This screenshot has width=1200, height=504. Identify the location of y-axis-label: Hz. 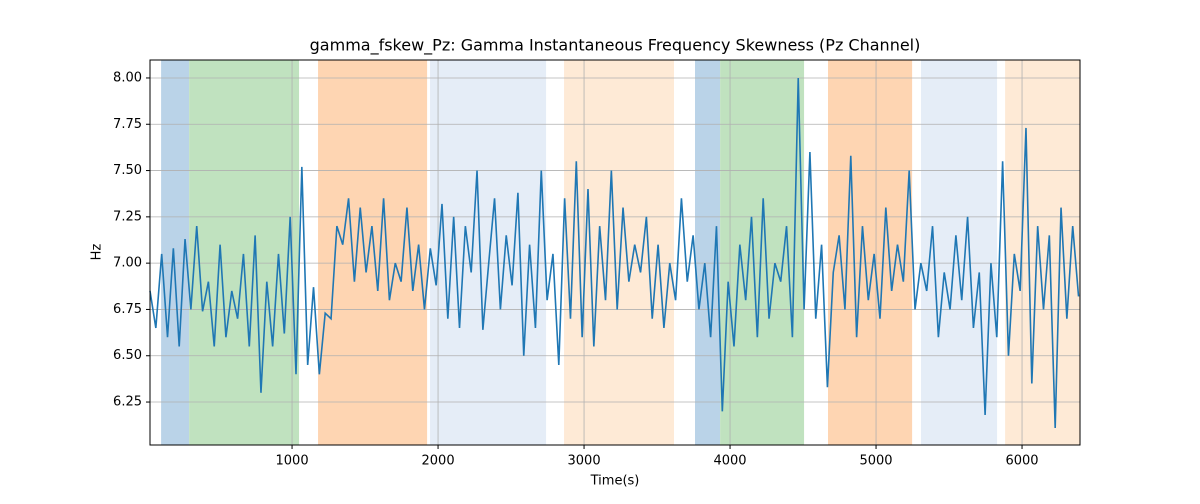
(97, 252).